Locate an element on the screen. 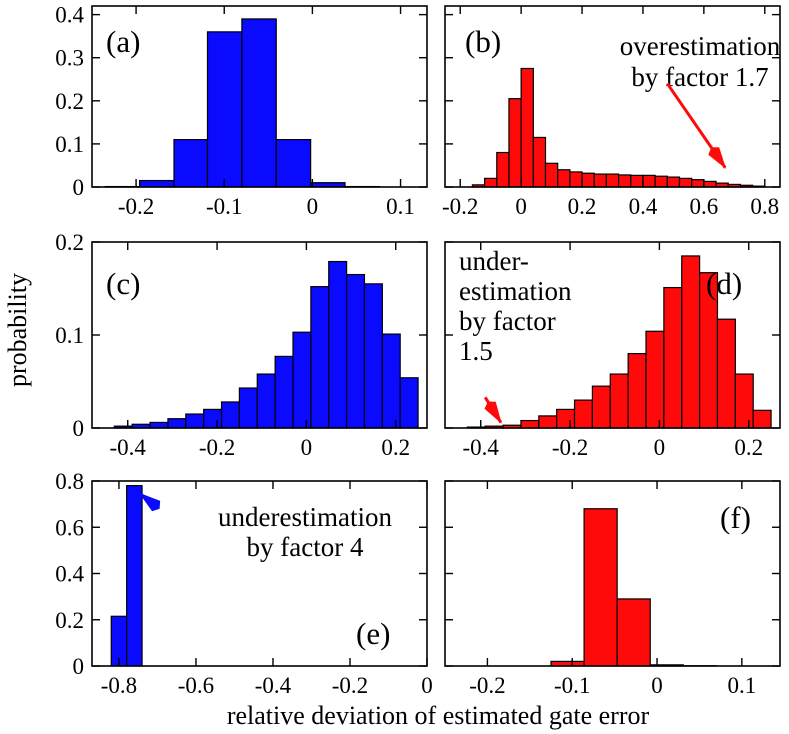 The image size is (789, 734). panel-f: -0.2 -0.1 0 0.1 (f) is located at coordinates (612, 589).